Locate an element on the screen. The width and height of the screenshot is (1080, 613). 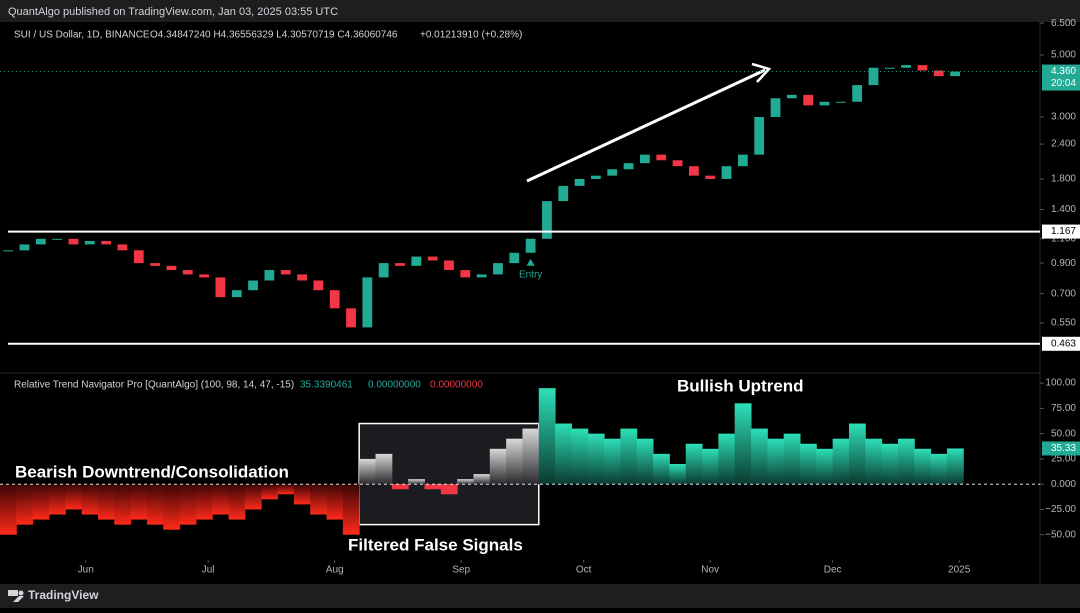
y-tick-label: 25.00 is located at coordinates (1063, 459).